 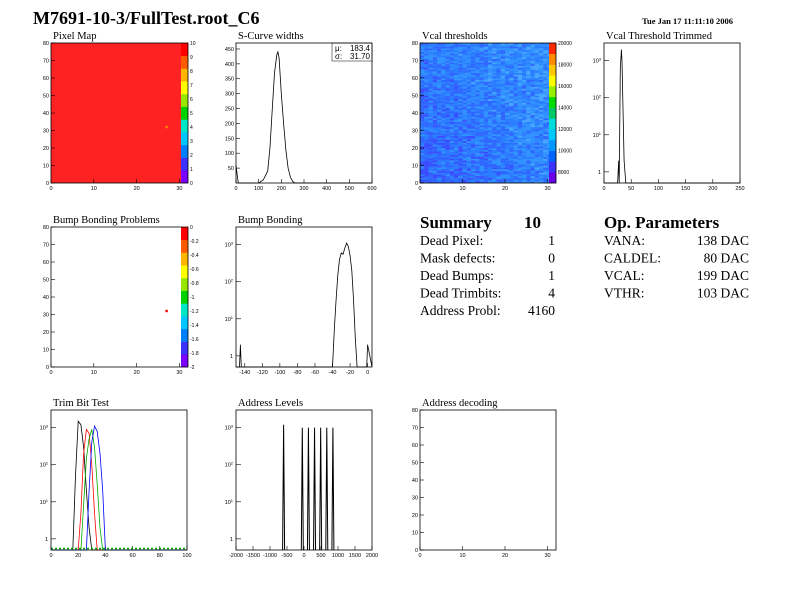 I want to click on bump-bonding-problems-palette-cell, so click(x=184, y=361).